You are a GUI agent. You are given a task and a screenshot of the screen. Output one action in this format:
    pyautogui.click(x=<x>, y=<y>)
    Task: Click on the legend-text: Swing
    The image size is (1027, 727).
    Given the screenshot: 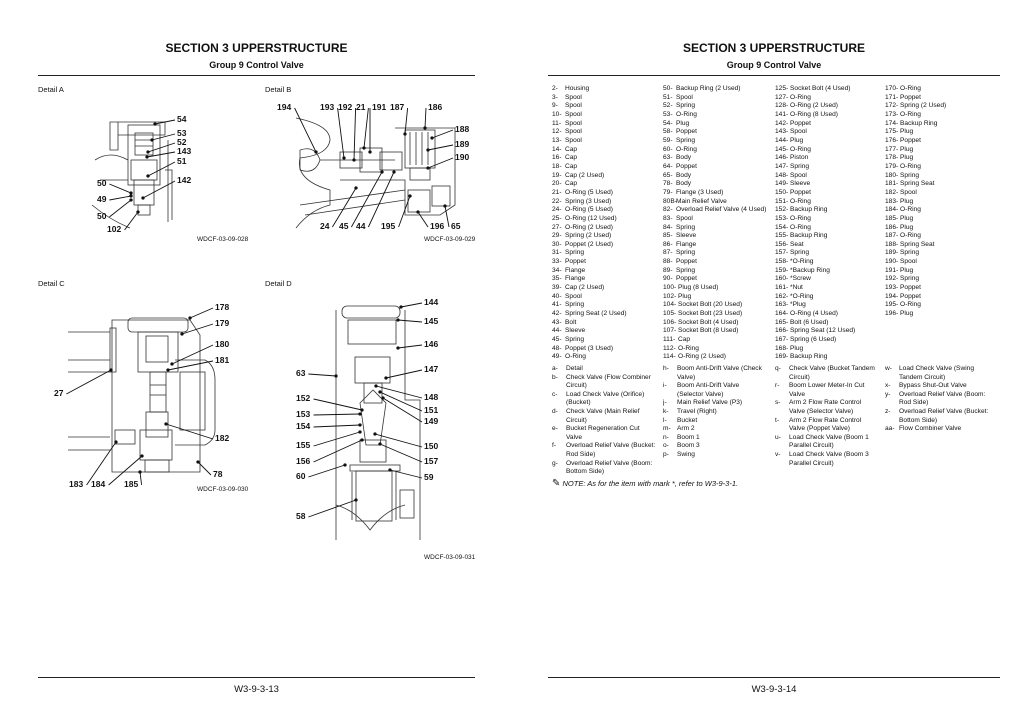 What is the action you would take?
    pyautogui.click(x=686, y=454)
    